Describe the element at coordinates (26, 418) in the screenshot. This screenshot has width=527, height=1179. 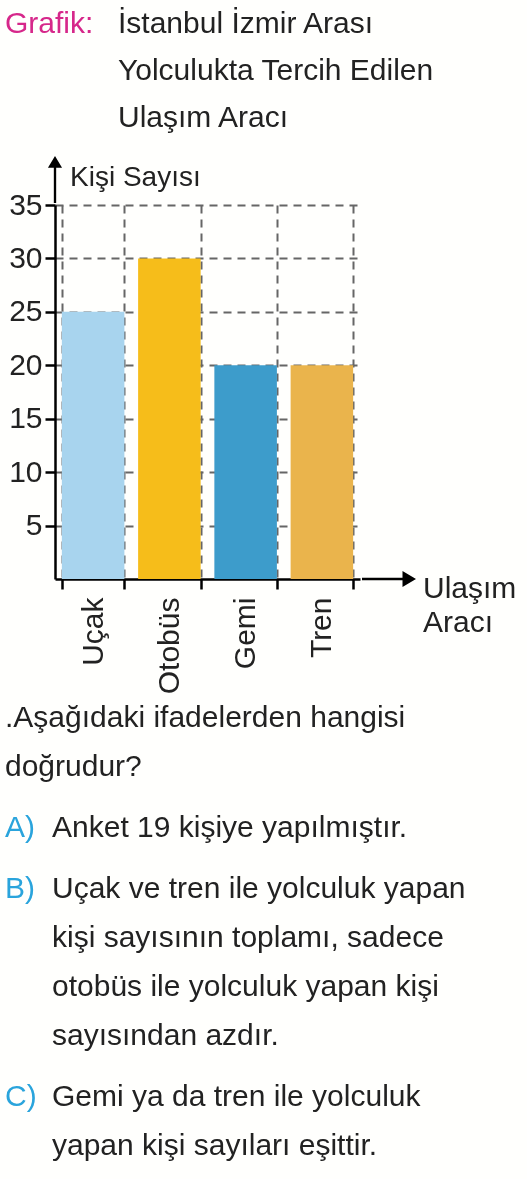
I see `y-tick-label: 15` at that location.